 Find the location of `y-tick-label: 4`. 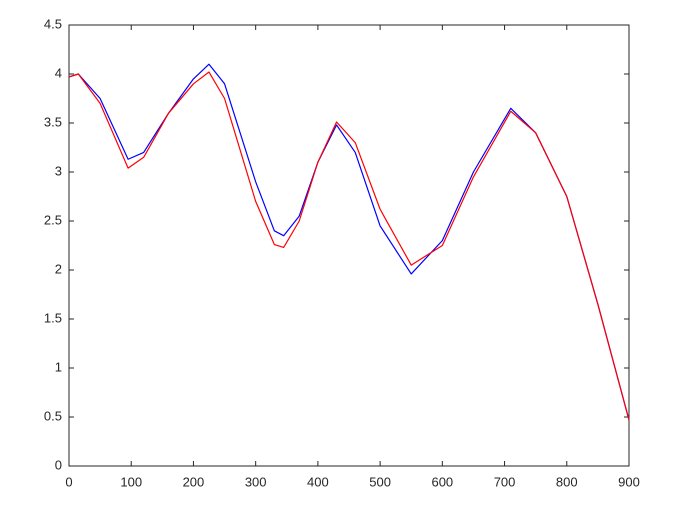

y-tick-label: 4 is located at coordinates (58, 72).